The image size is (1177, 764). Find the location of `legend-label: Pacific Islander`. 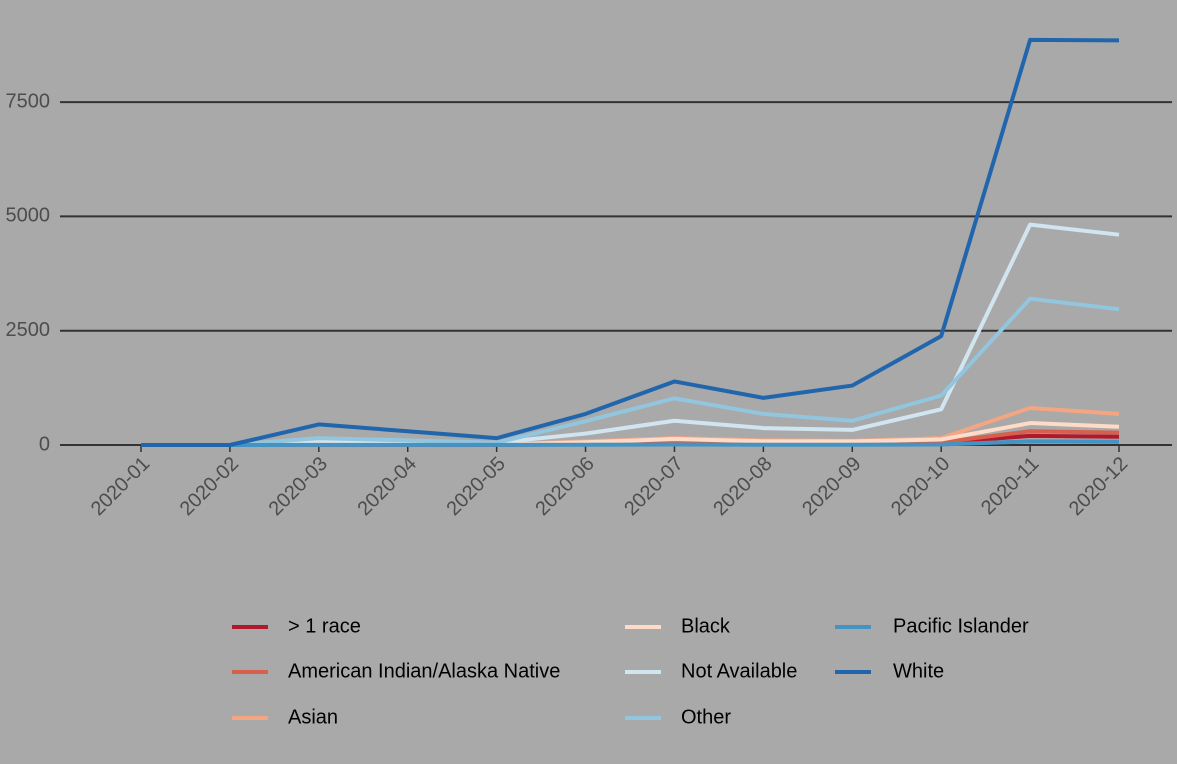

legend-label: Pacific Islander is located at coordinates (961, 626).